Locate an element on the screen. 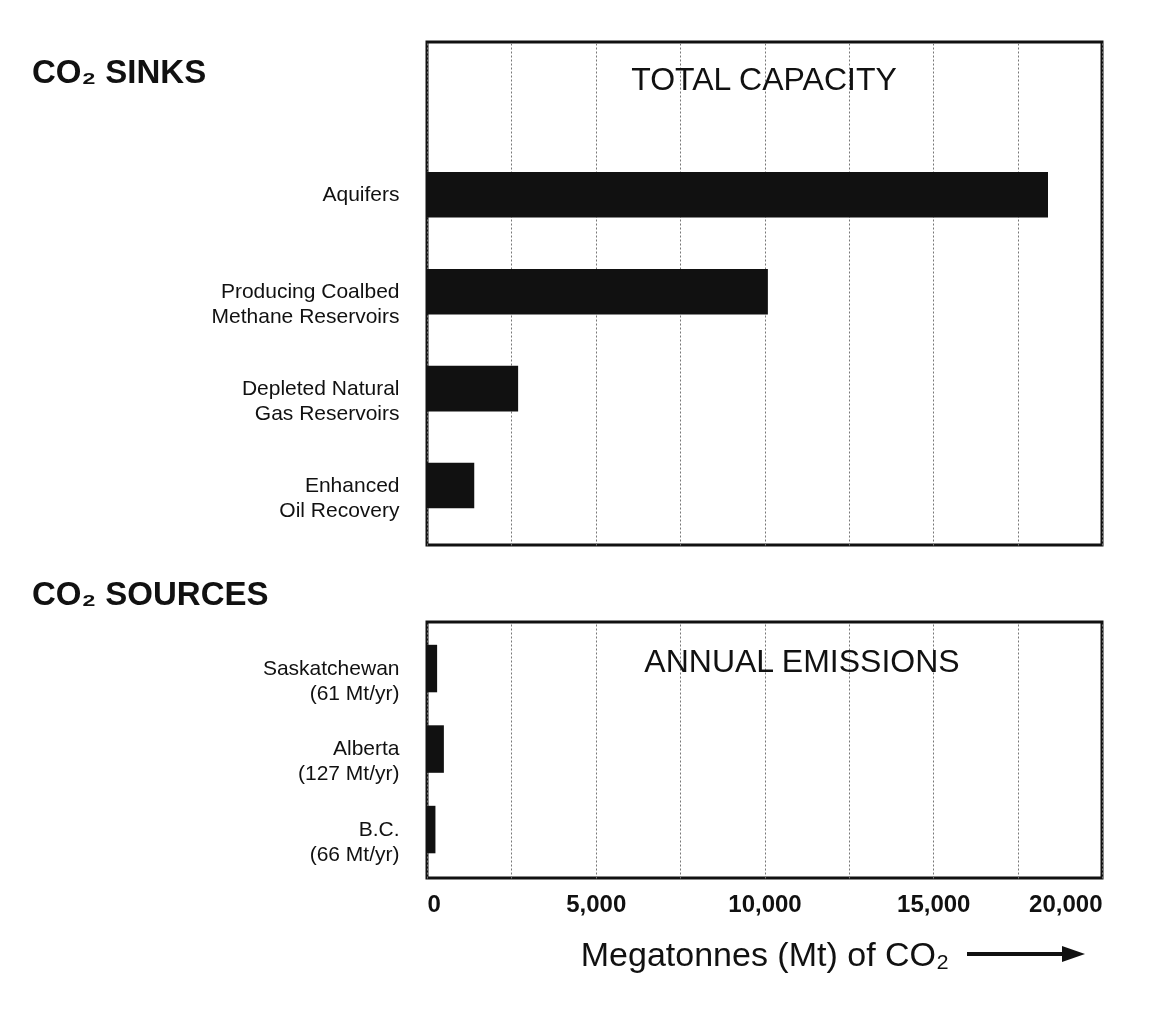 This screenshot has width=1151, height=1029. y-tick-label: Depleted Natural Gas Reservoirs is located at coordinates (320, 399).